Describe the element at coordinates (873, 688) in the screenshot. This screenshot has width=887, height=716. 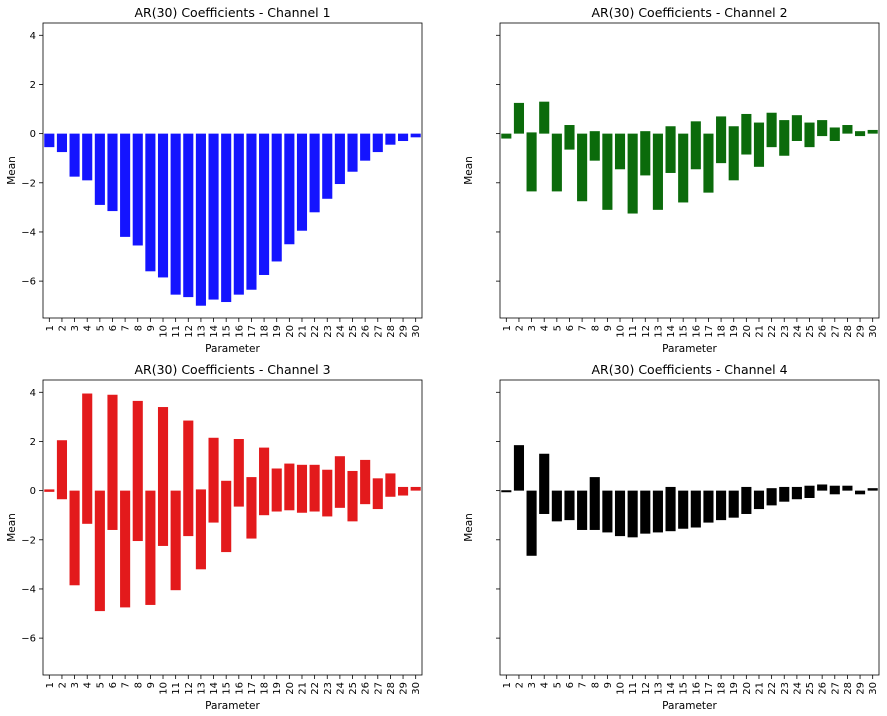
I see `x-tick-label: 30` at that location.